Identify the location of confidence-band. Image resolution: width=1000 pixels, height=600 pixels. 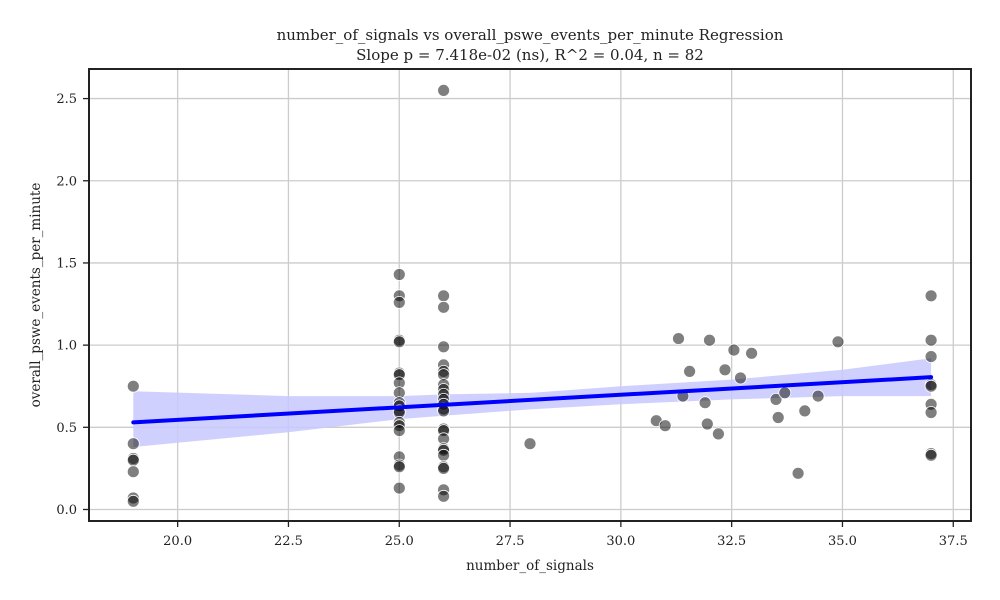
(532, 402).